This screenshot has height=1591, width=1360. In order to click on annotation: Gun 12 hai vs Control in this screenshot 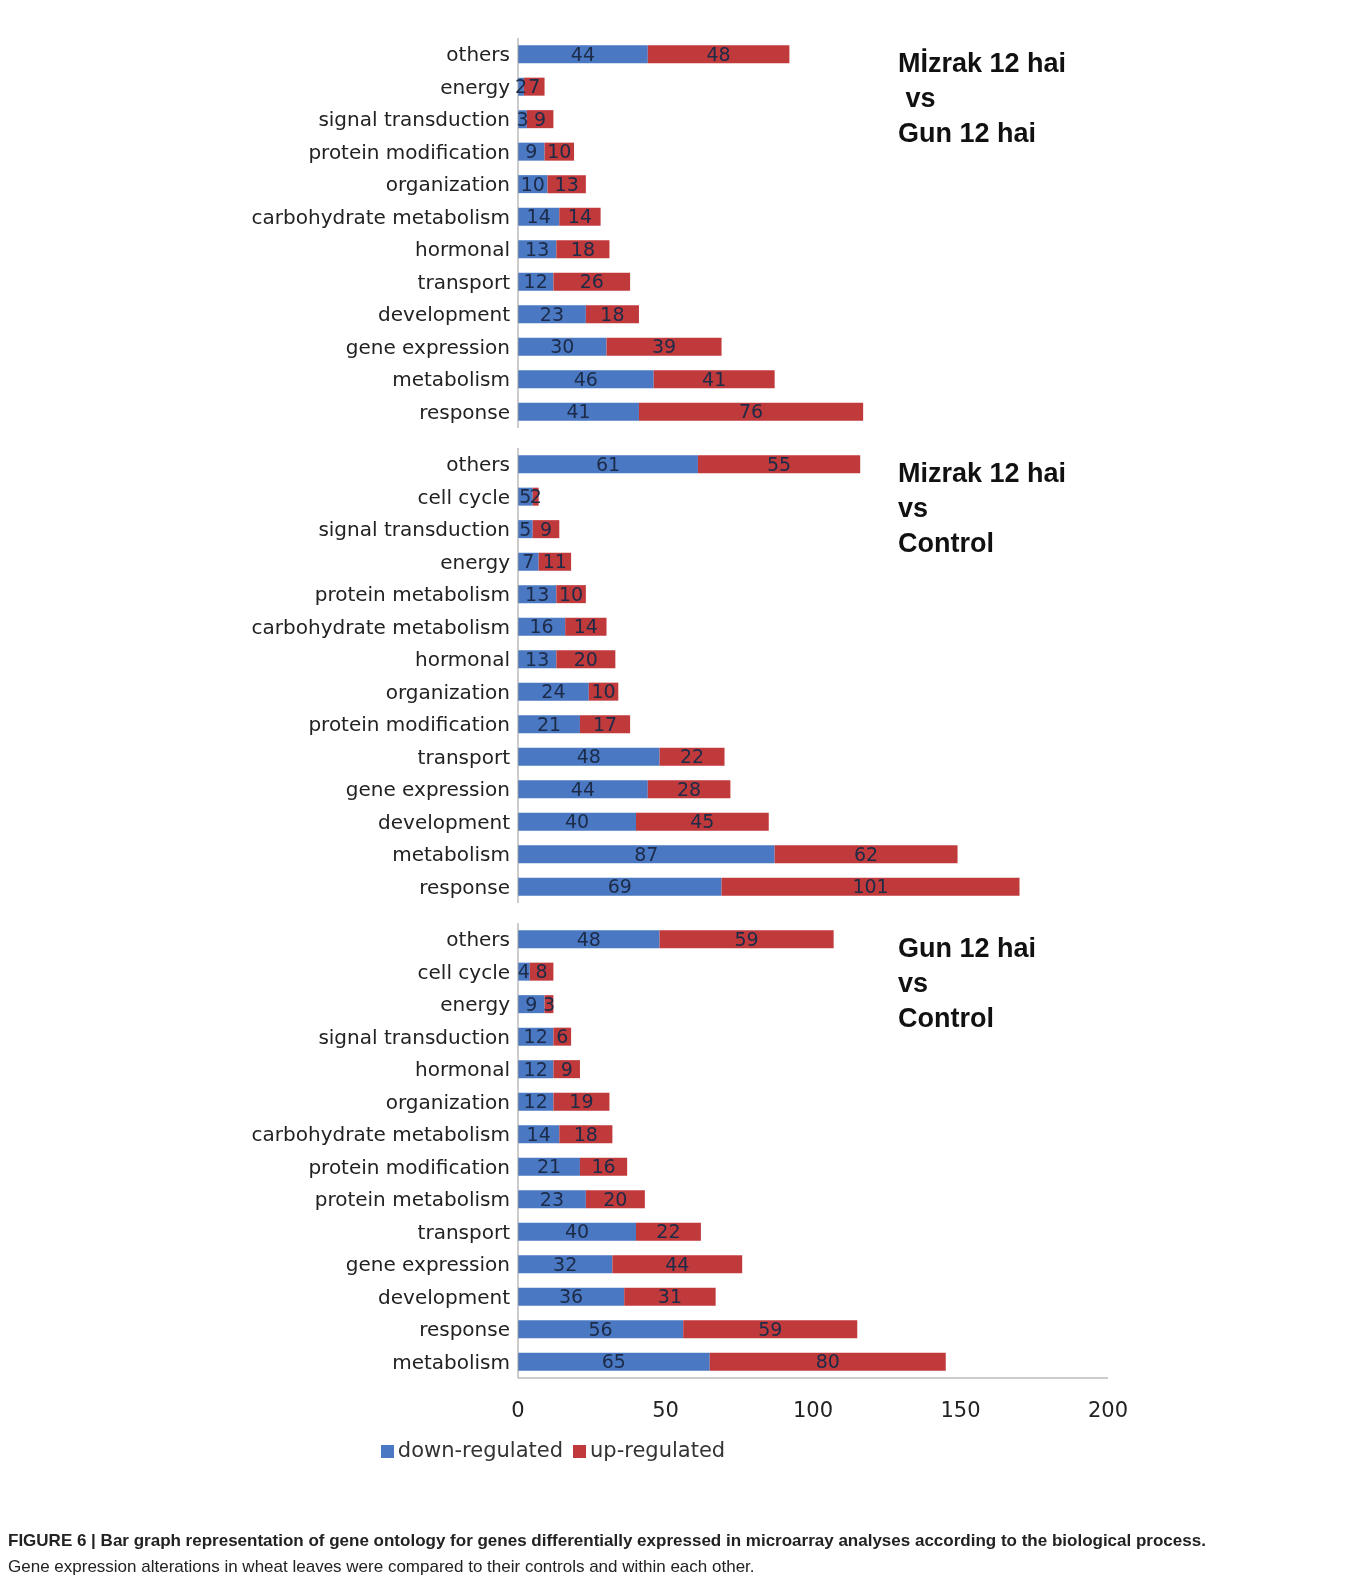, I will do `click(967, 983)`.